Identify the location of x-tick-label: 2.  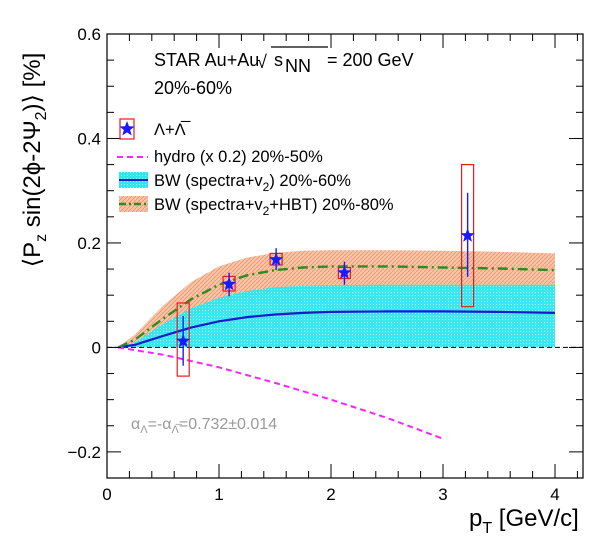
(330, 494).